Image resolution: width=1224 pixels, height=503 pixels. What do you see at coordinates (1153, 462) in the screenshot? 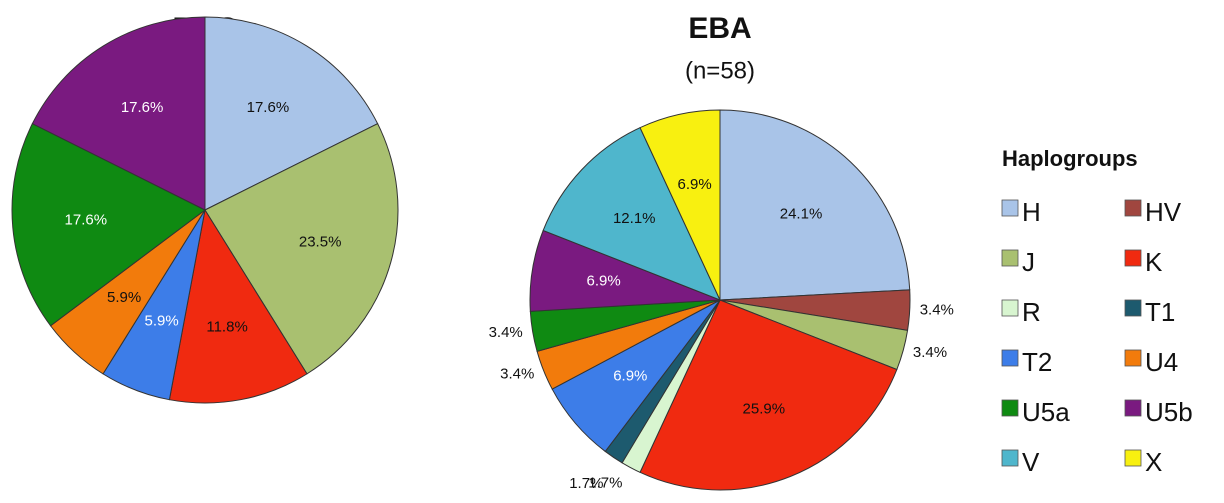
I see `legend-label: X` at bounding box center [1153, 462].